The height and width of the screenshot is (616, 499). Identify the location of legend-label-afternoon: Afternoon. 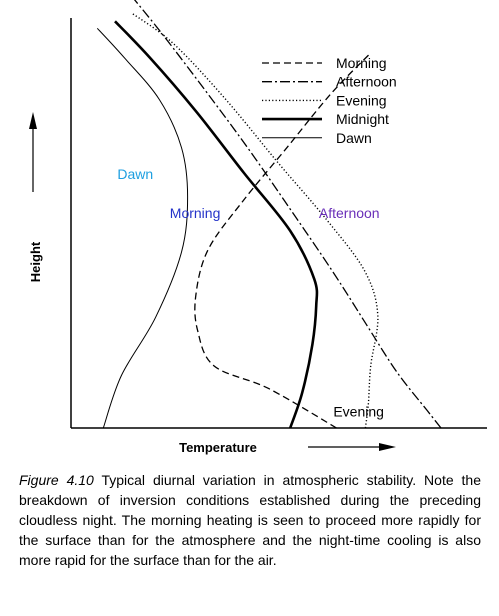
(366, 82).